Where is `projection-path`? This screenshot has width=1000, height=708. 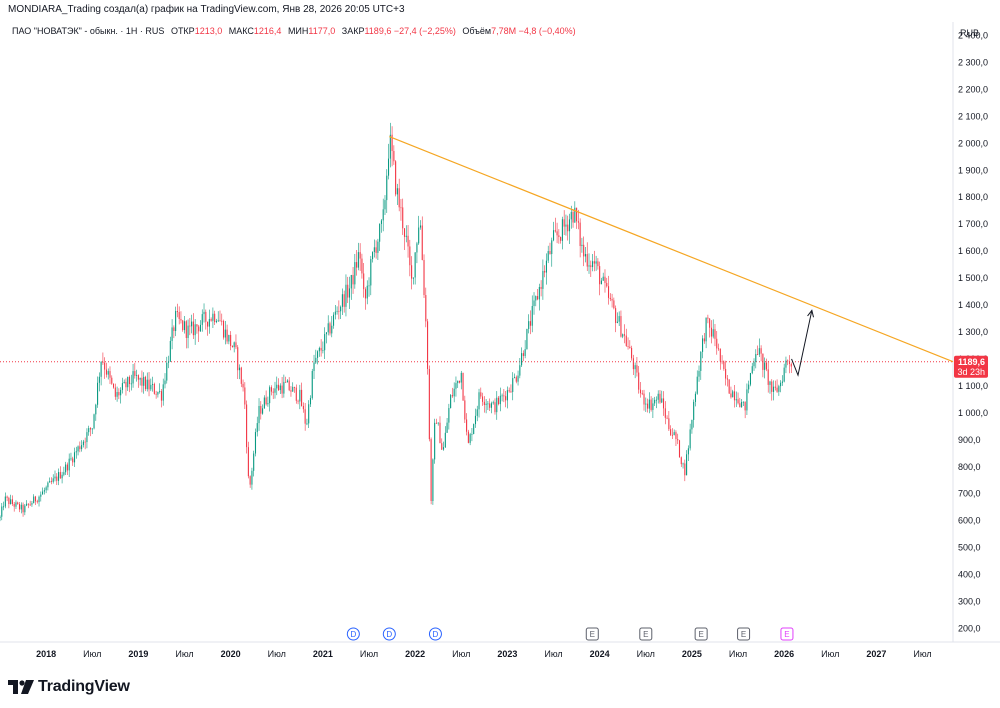
projection-path is located at coordinates (802, 343).